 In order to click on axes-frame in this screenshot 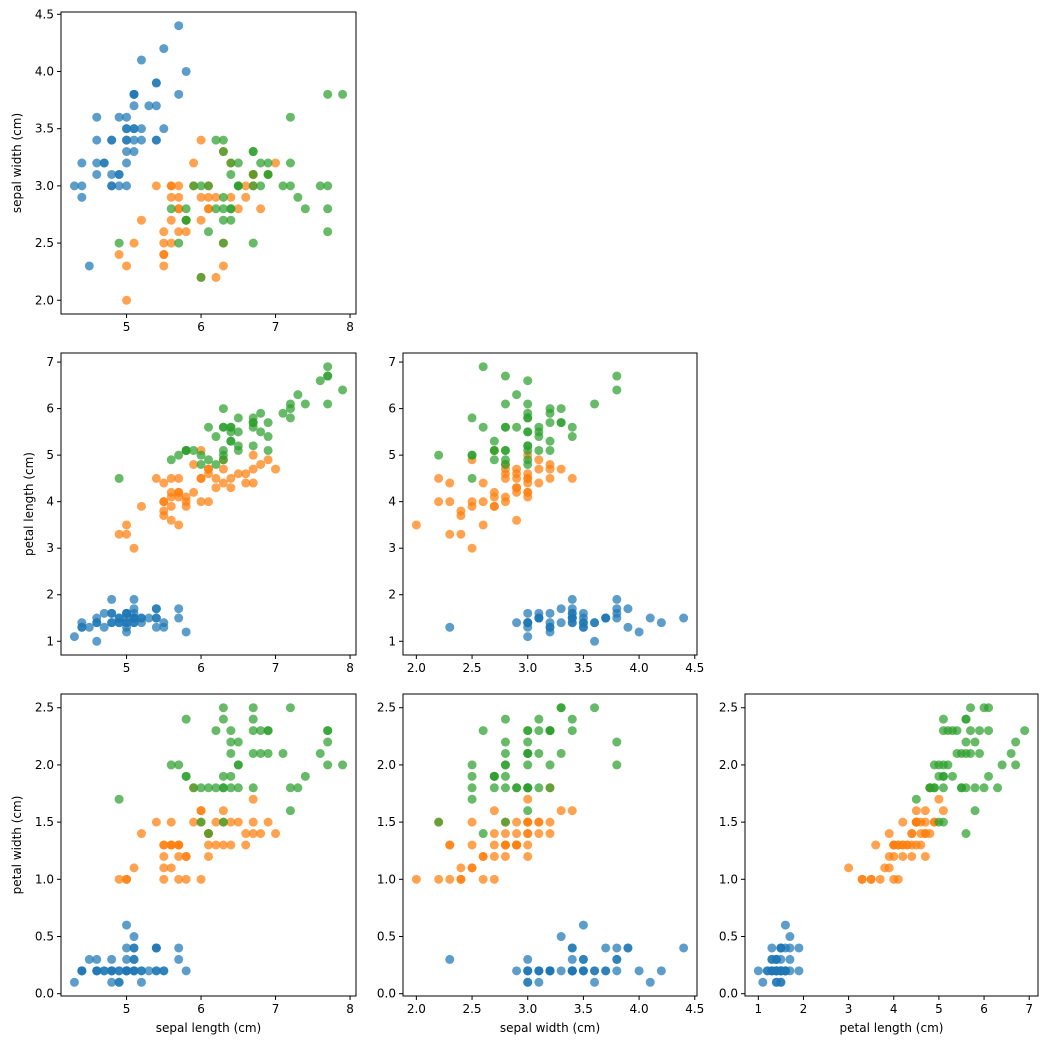, I will do `click(550, 504)`.